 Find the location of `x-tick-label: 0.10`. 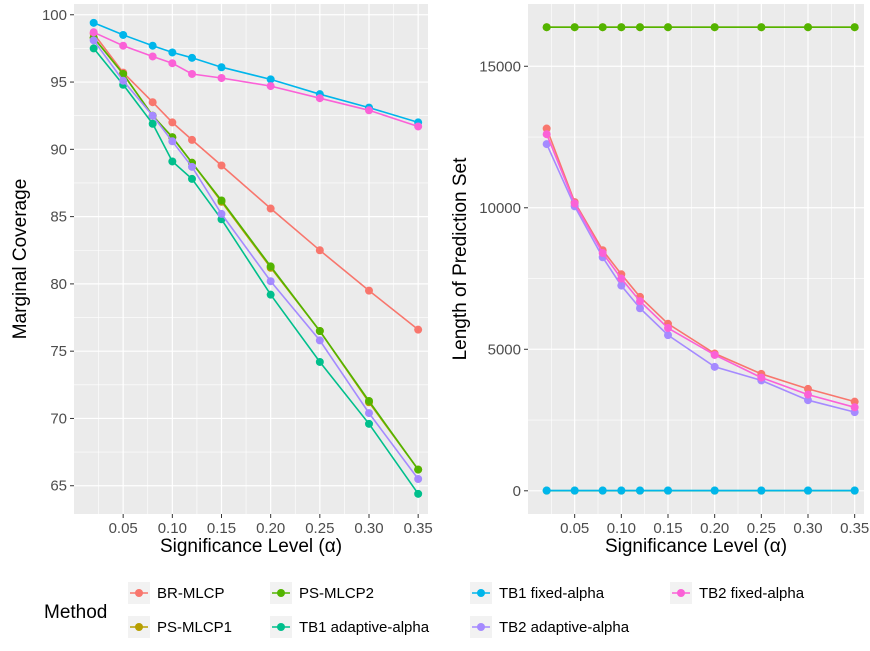

x-tick-label: 0.10 is located at coordinates (621, 528).